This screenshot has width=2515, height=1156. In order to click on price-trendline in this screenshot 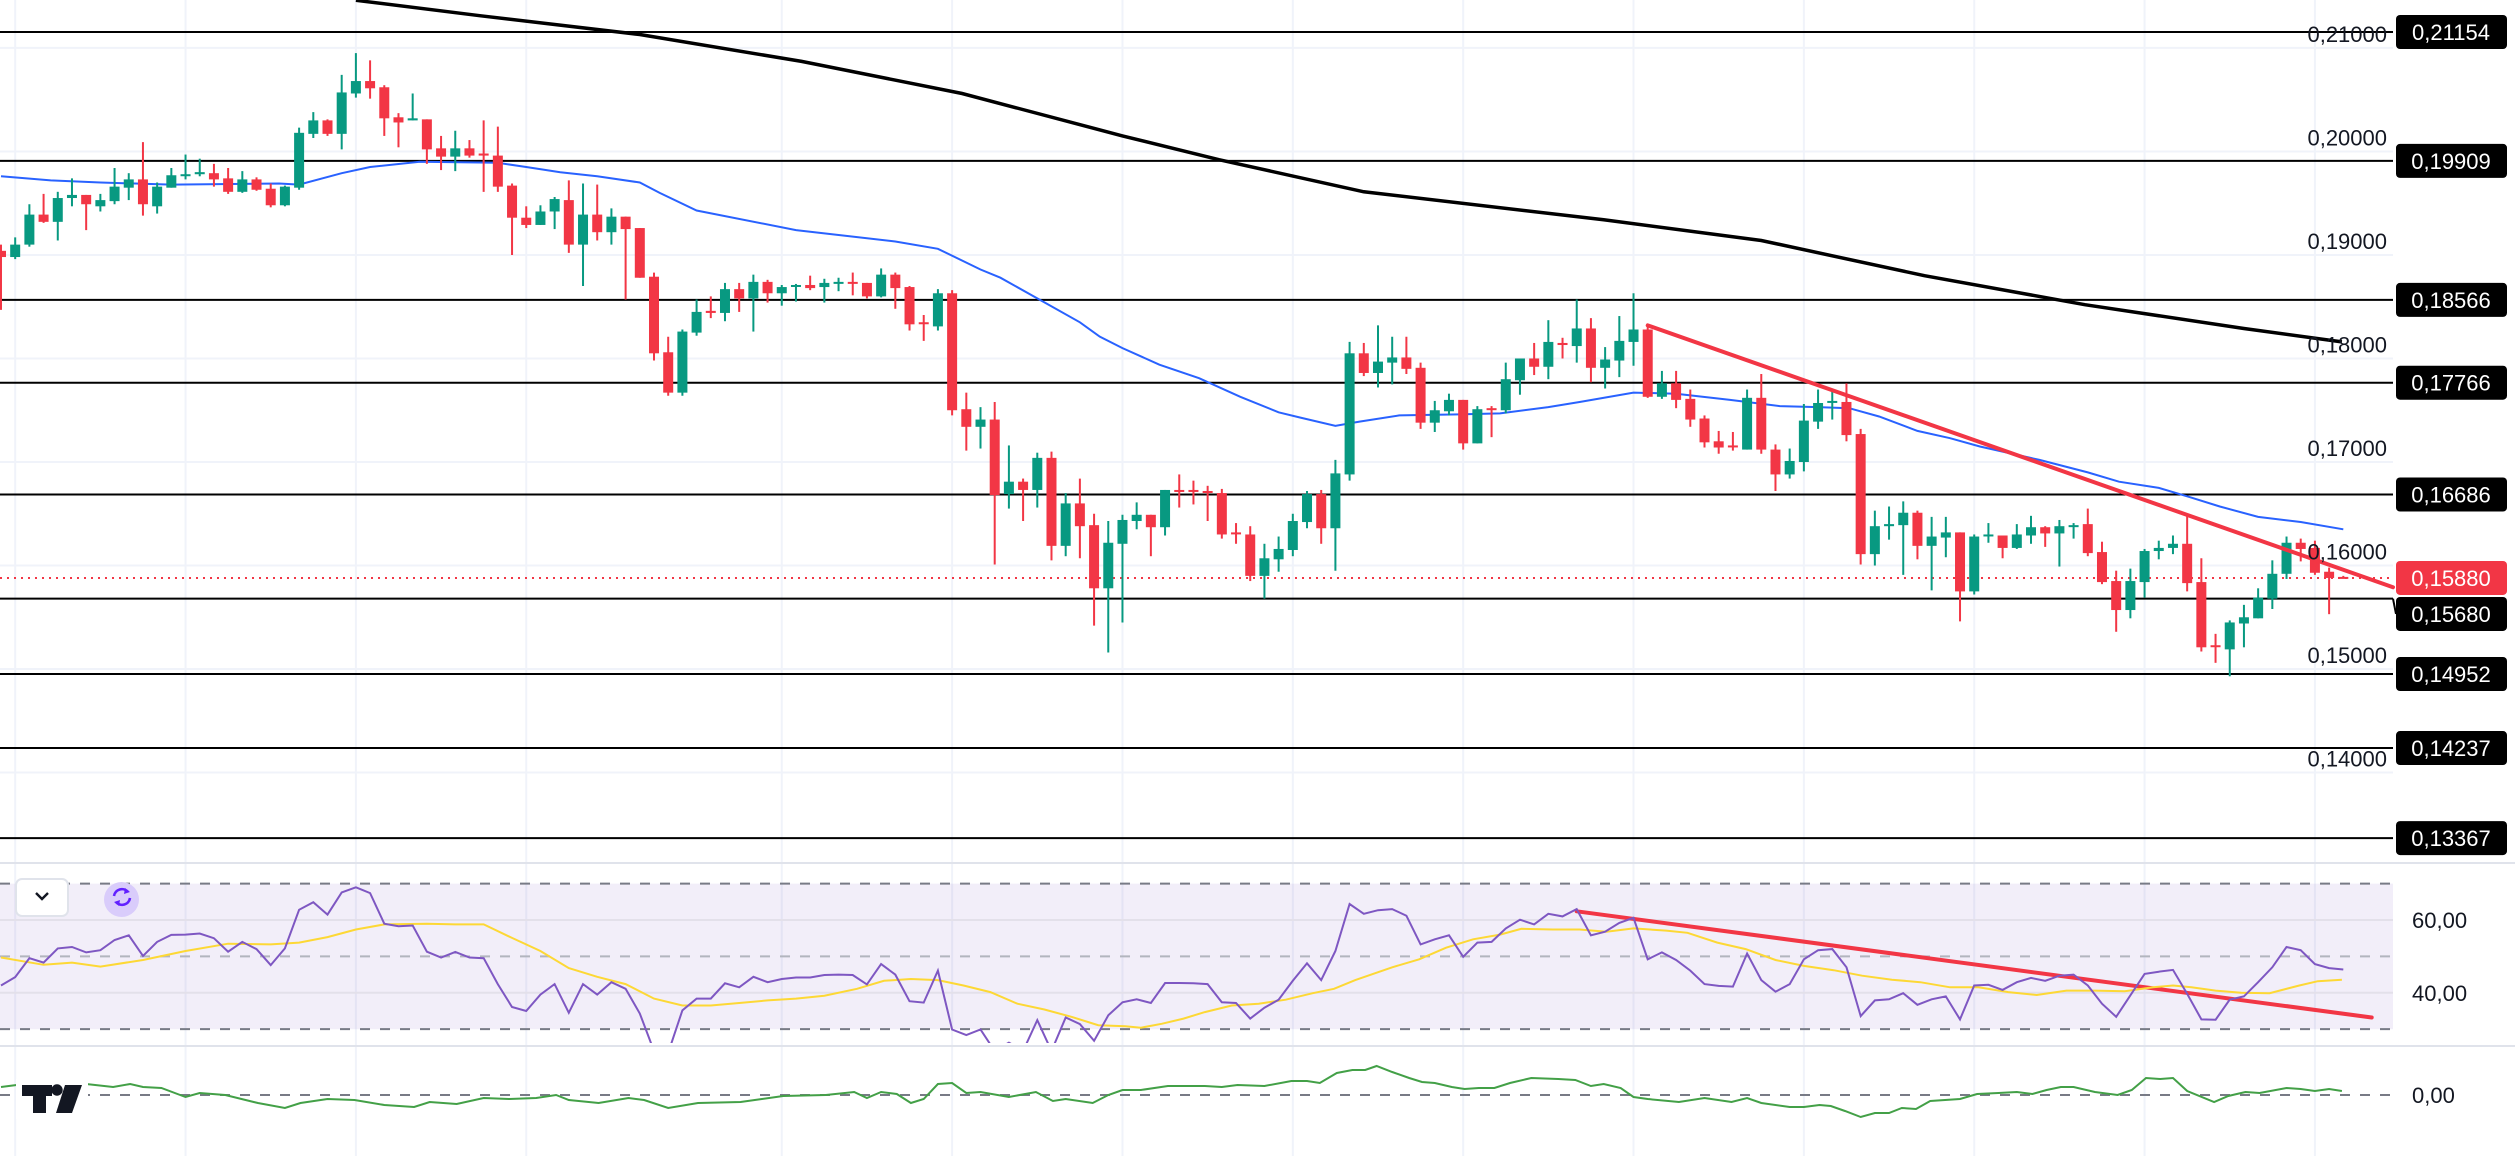, I will do `click(2020, 456)`.